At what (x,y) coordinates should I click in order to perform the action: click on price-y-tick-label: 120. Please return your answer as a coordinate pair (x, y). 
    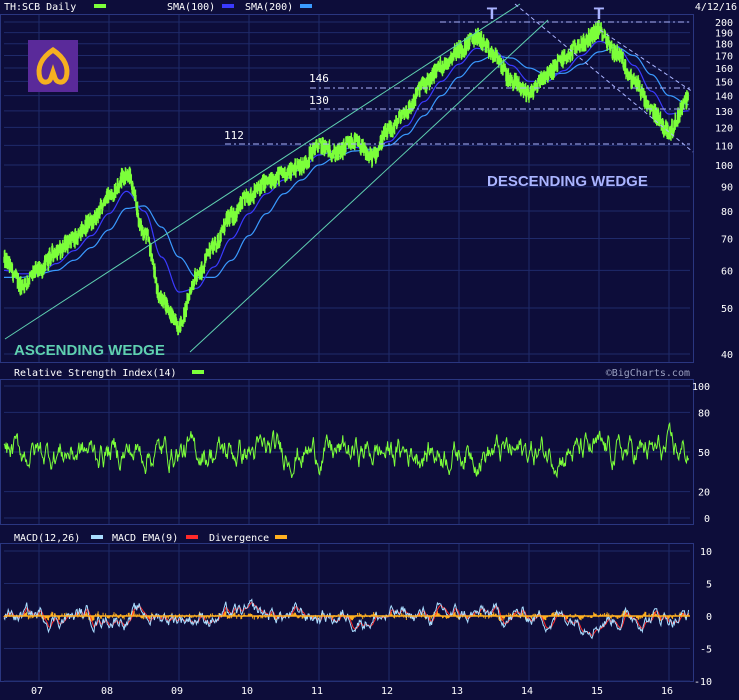
    Looking at the image, I should click on (724, 128).